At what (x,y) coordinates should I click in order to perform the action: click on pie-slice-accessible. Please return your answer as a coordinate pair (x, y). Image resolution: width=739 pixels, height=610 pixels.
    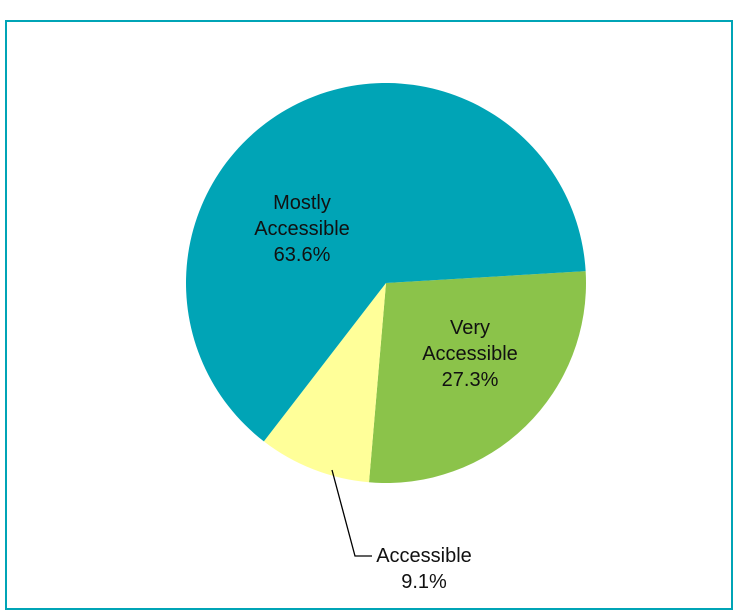
    Looking at the image, I should click on (324, 383).